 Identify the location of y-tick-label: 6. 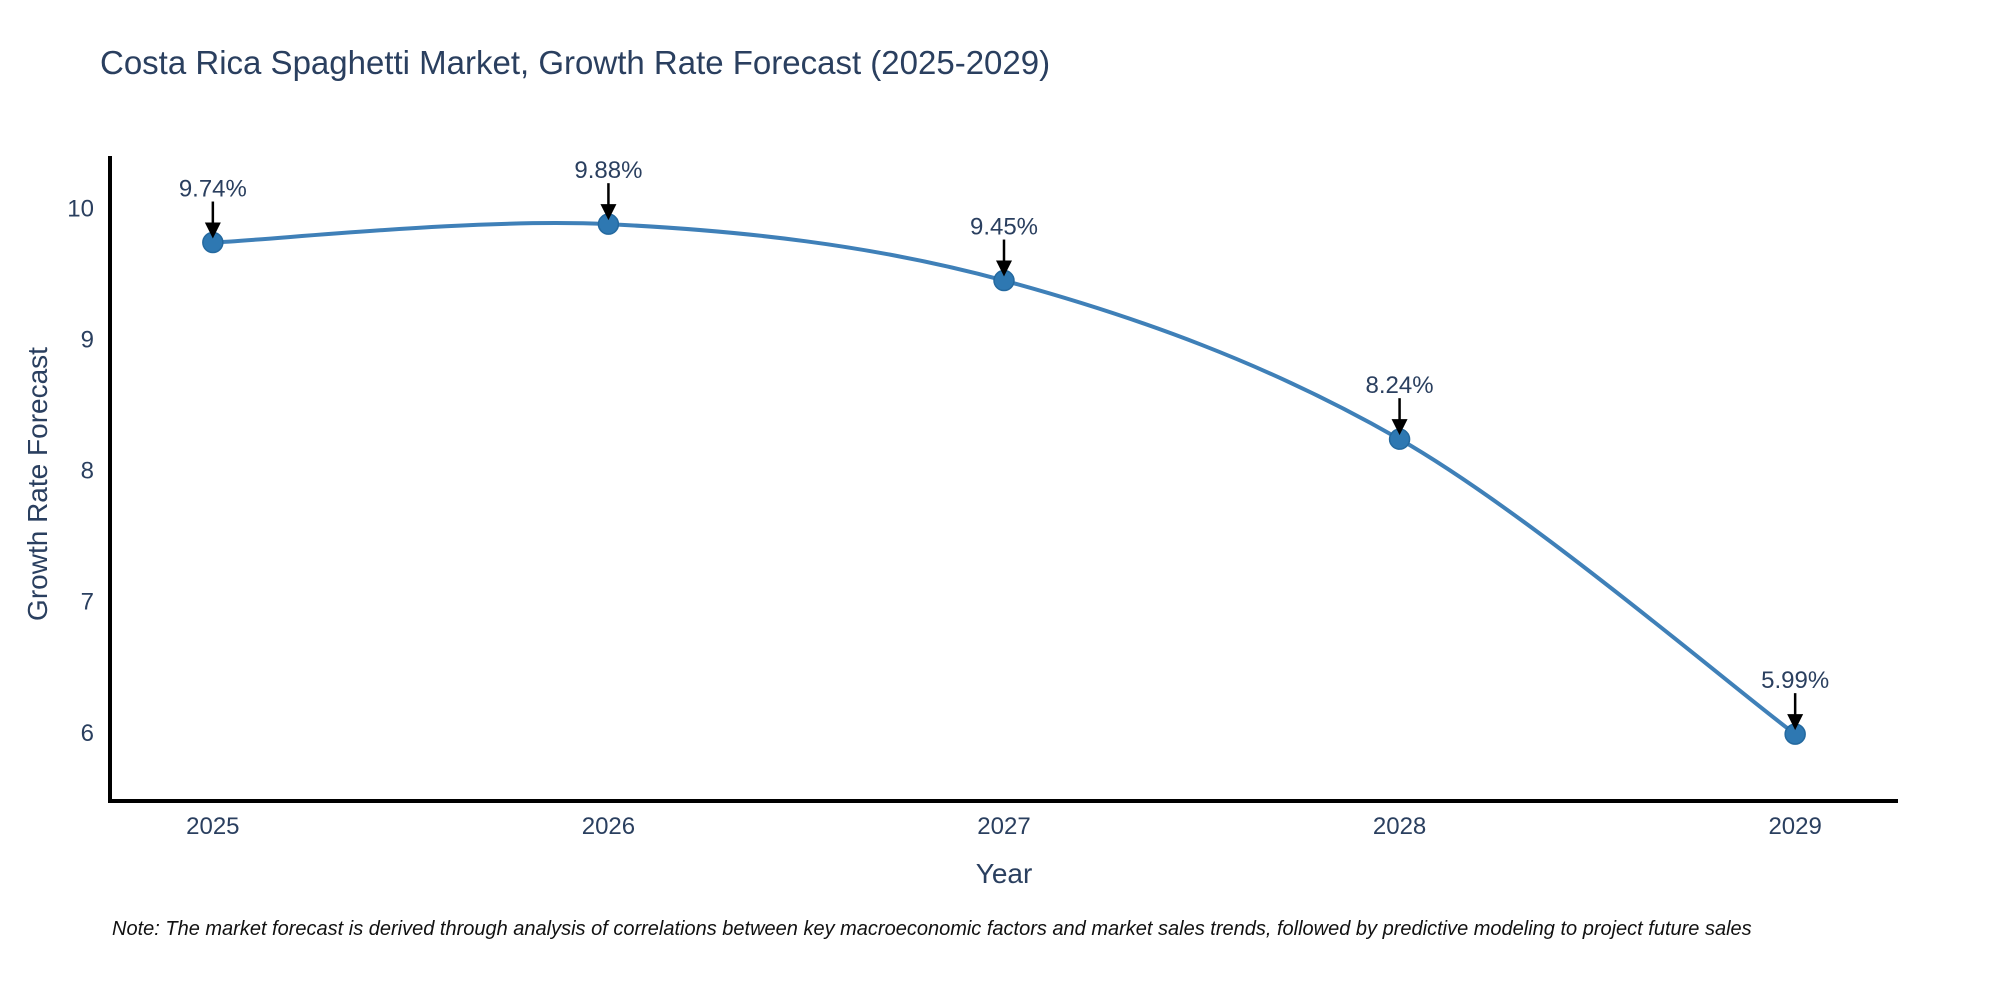
(87, 733).